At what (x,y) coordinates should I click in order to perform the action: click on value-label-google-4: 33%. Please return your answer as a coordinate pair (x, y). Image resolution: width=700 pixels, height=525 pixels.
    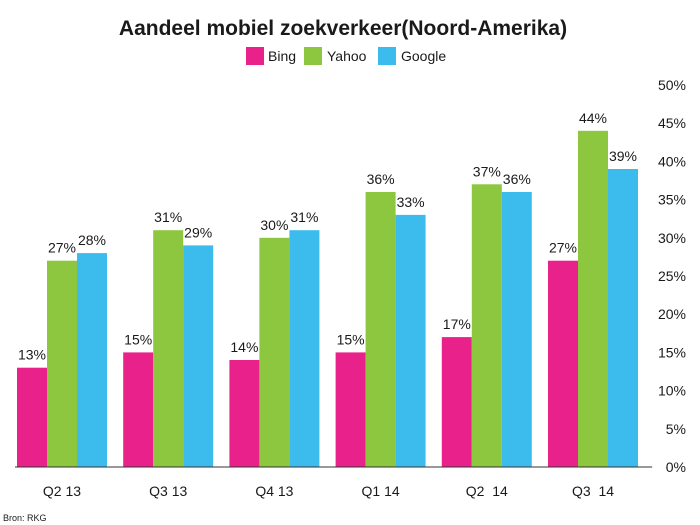
    Looking at the image, I should click on (411, 202).